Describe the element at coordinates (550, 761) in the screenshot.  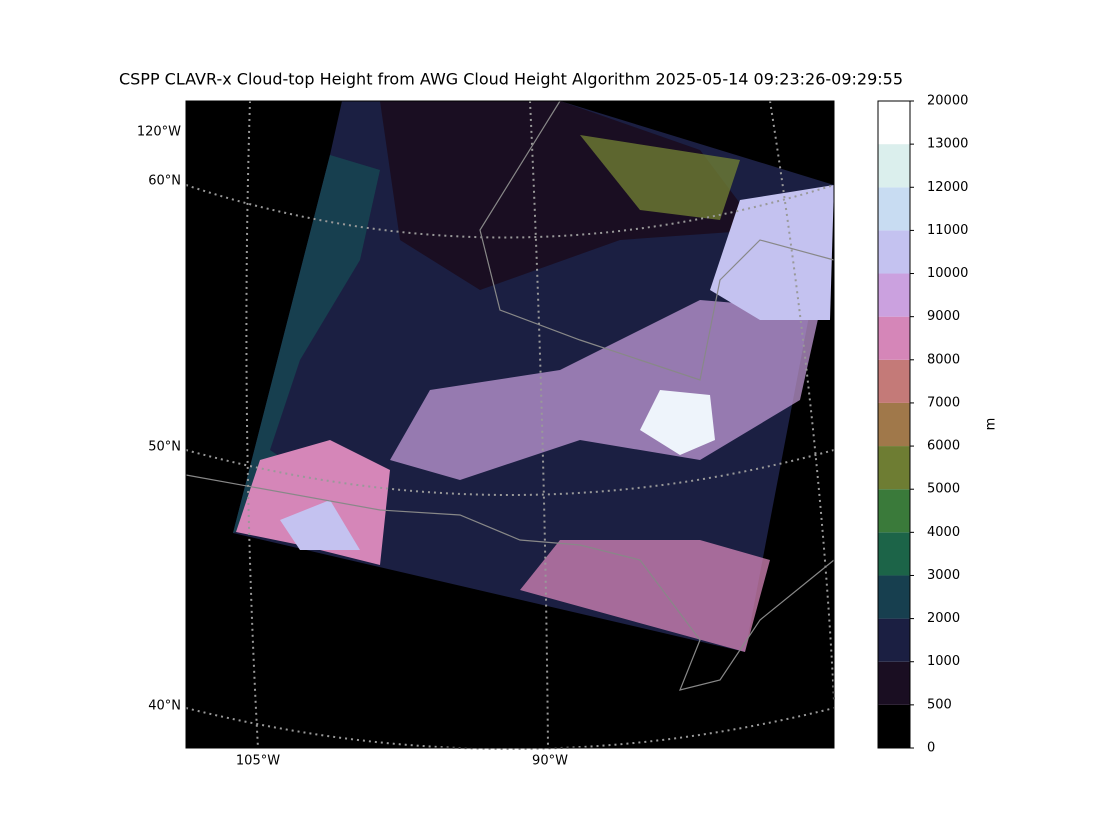
I see `lon-label: 90°W` at that location.